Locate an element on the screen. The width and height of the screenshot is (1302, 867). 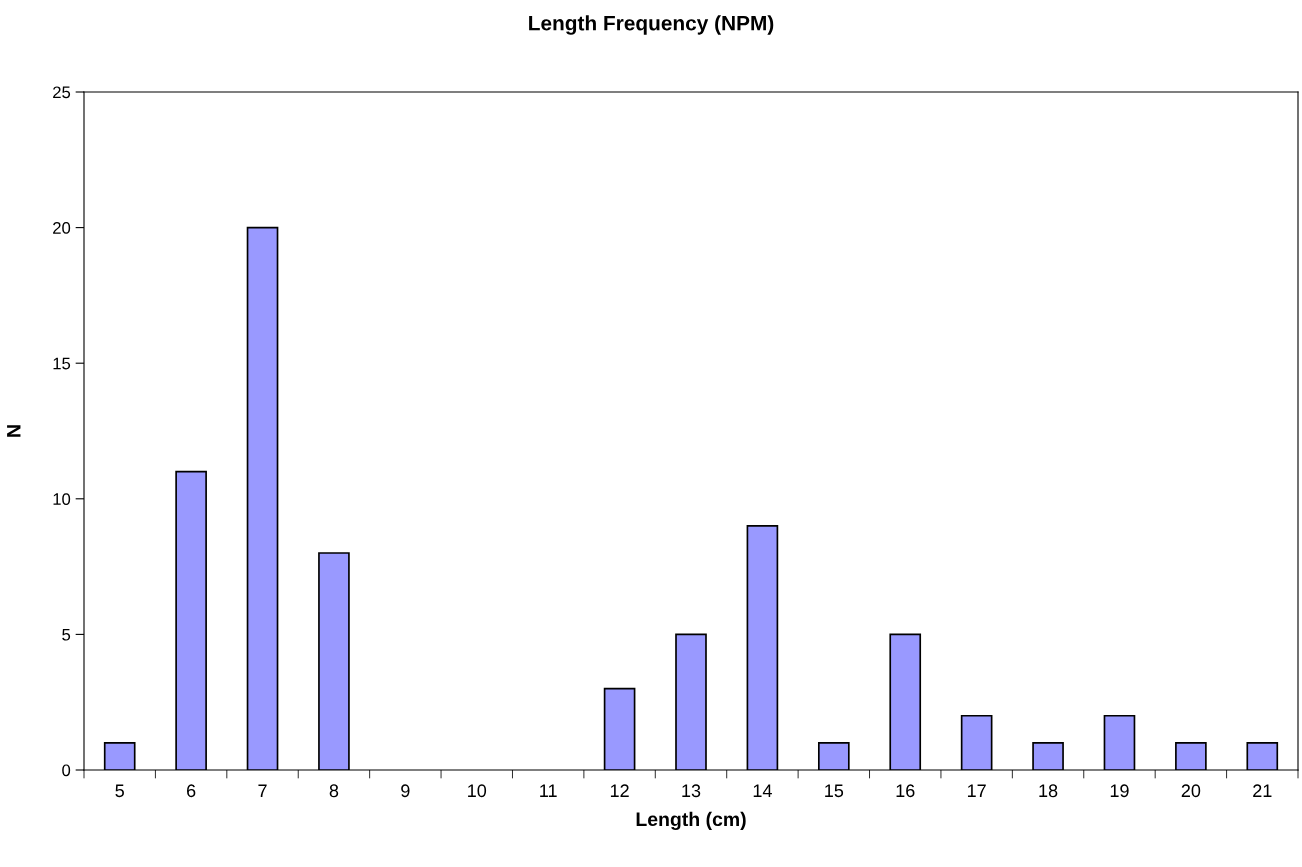
y-tick-label: 5 is located at coordinates (66, 634).